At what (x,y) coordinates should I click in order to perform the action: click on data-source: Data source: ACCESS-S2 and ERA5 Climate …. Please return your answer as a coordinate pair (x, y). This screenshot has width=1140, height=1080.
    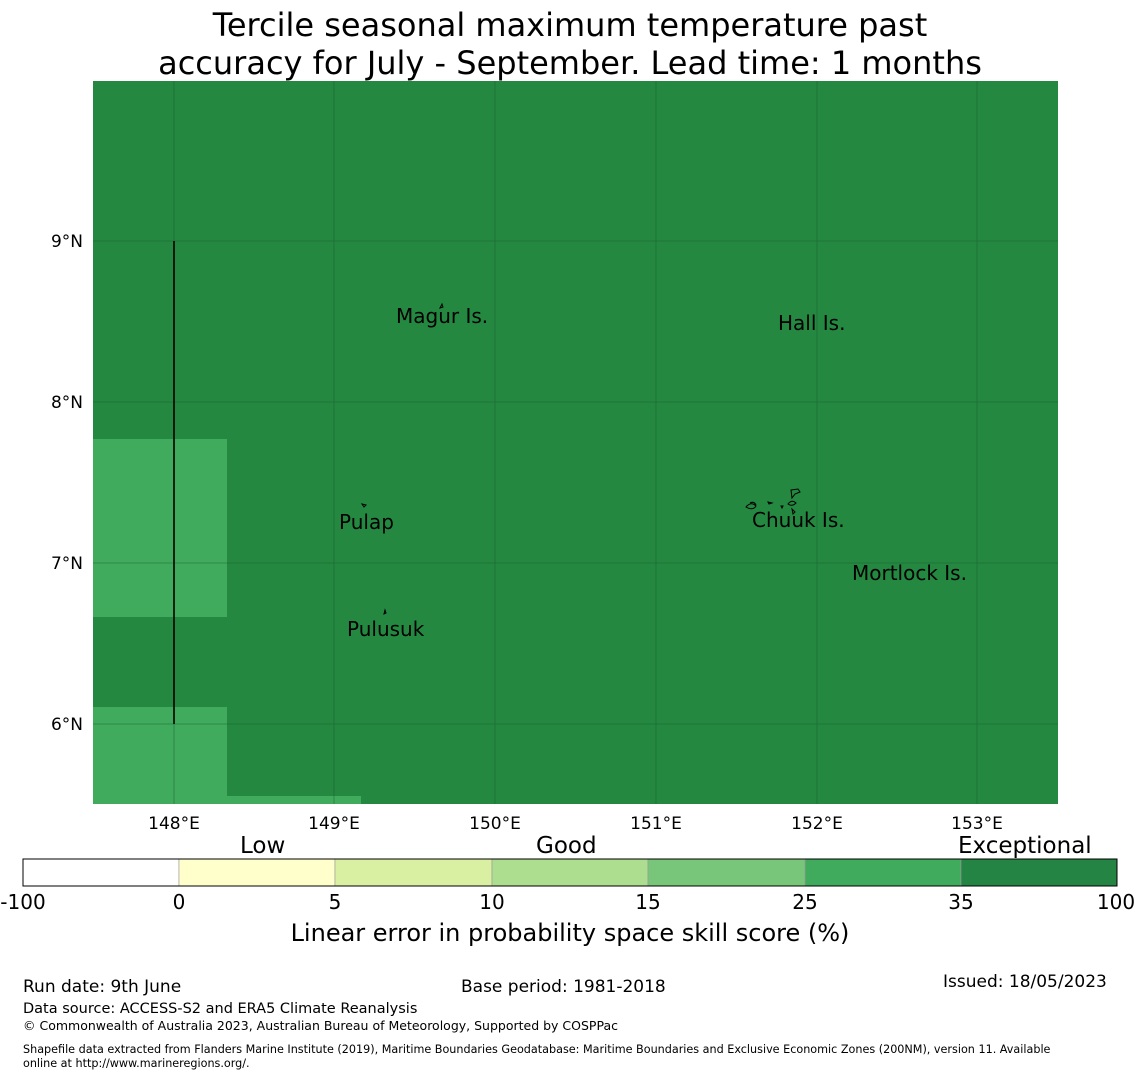
    Looking at the image, I should click on (220, 1009).